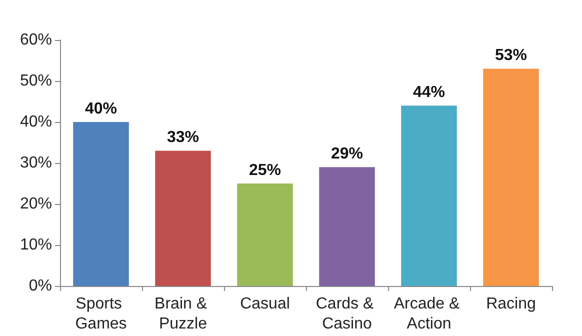 This screenshot has height=336, width=582. What do you see at coordinates (511, 304) in the screenshot?
I see `x-tick-label: Racing` at bounding box center [511, 304].